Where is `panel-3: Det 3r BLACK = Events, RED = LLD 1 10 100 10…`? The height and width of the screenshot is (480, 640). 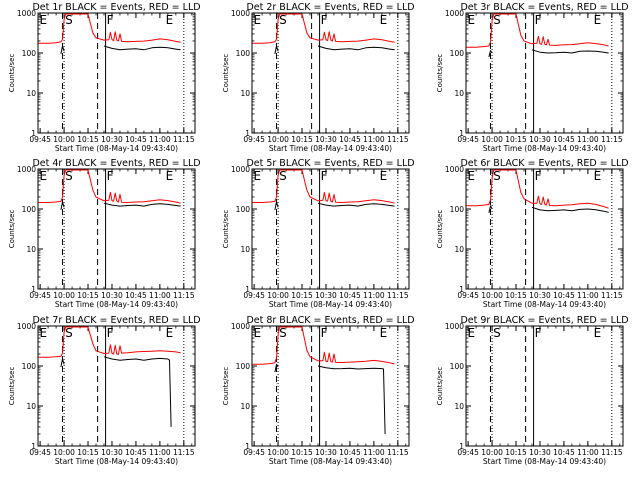 panel-3: Det 3r BLACK = Events, RED = LLD 1 10 100 10… is located at coordinates (532, 77).